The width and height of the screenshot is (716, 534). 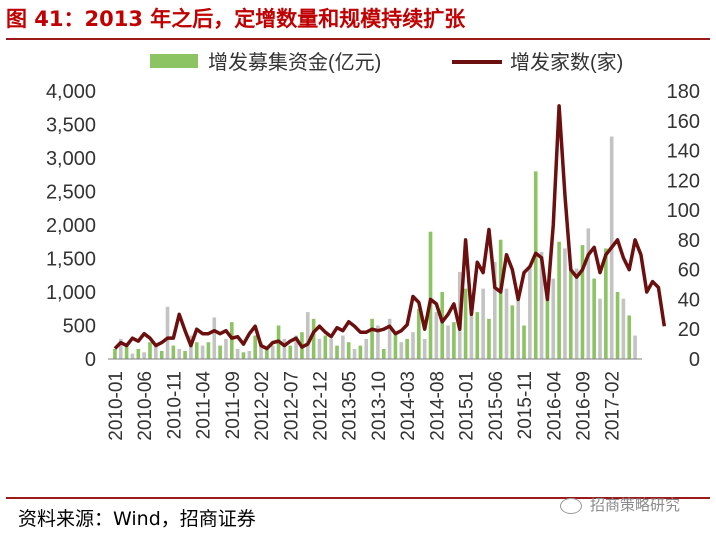 I want to click on left-tick-label: 1,500, so click(x=71, y=260).